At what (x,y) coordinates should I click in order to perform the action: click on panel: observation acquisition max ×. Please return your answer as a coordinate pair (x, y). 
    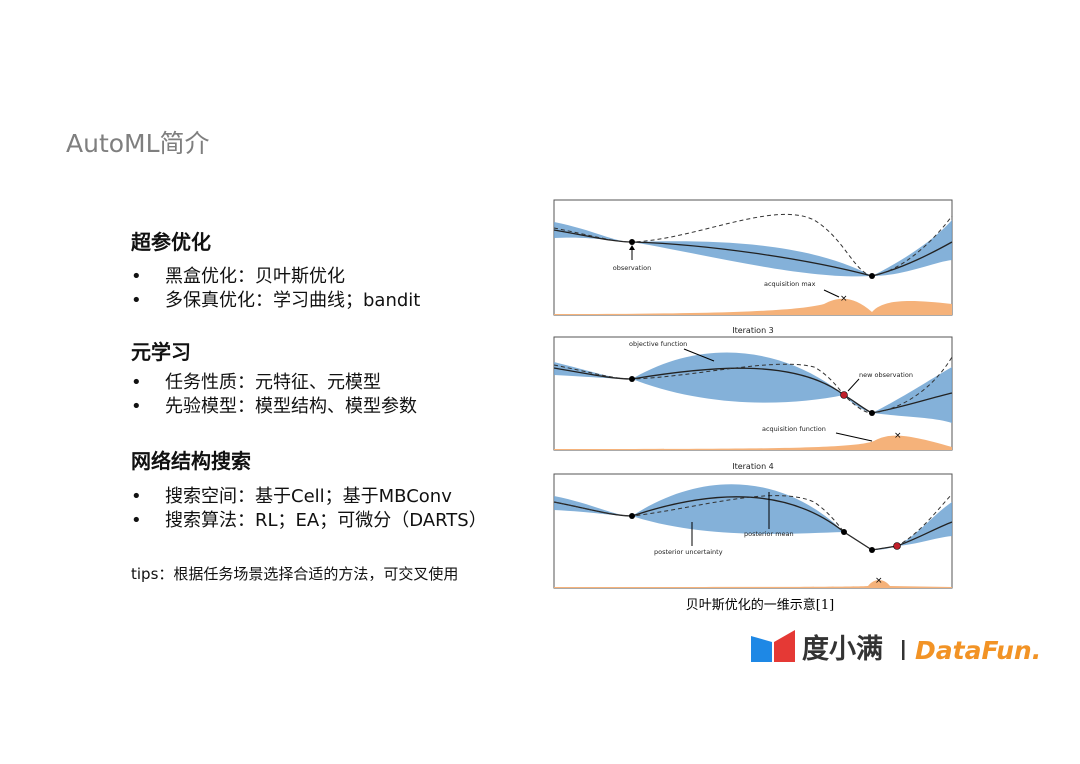
    Looking at the image, I should click on (753, 257).